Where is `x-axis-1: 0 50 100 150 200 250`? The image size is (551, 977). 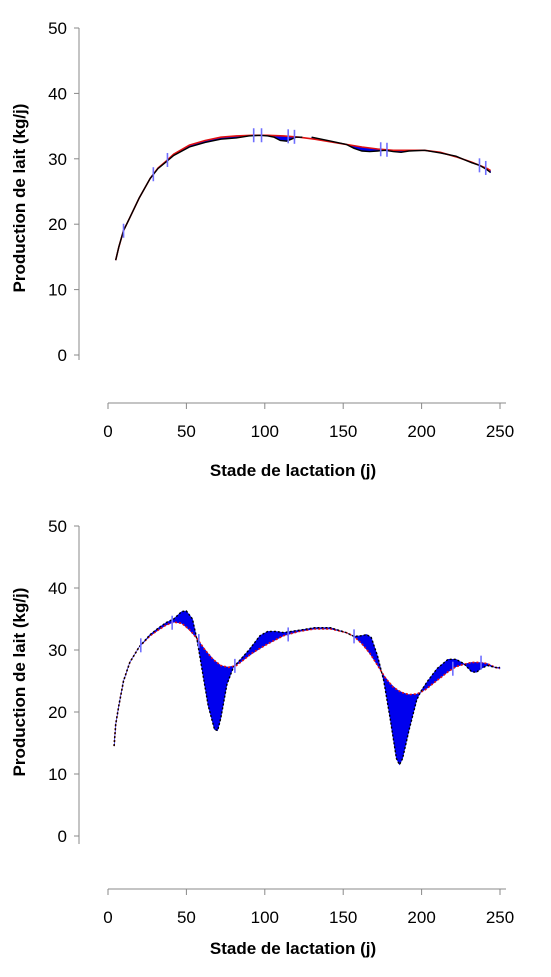 x-axis-1: 0 50 100 150 200 250 is located at coordinates (308, 421).